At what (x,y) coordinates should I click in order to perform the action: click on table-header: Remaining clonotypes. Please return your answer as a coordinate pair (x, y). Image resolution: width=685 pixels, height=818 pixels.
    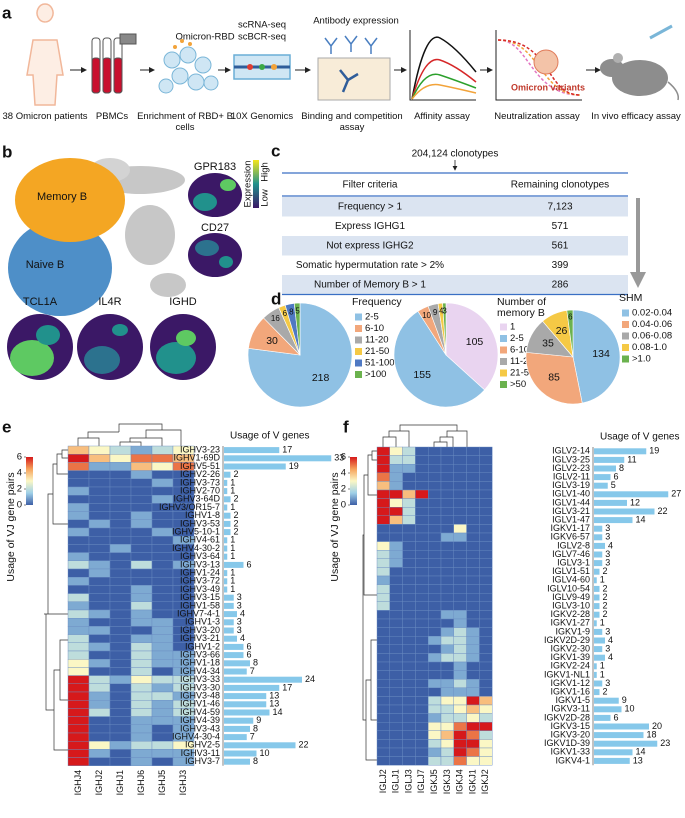
    Looking at the image, I should click on (560, 185).